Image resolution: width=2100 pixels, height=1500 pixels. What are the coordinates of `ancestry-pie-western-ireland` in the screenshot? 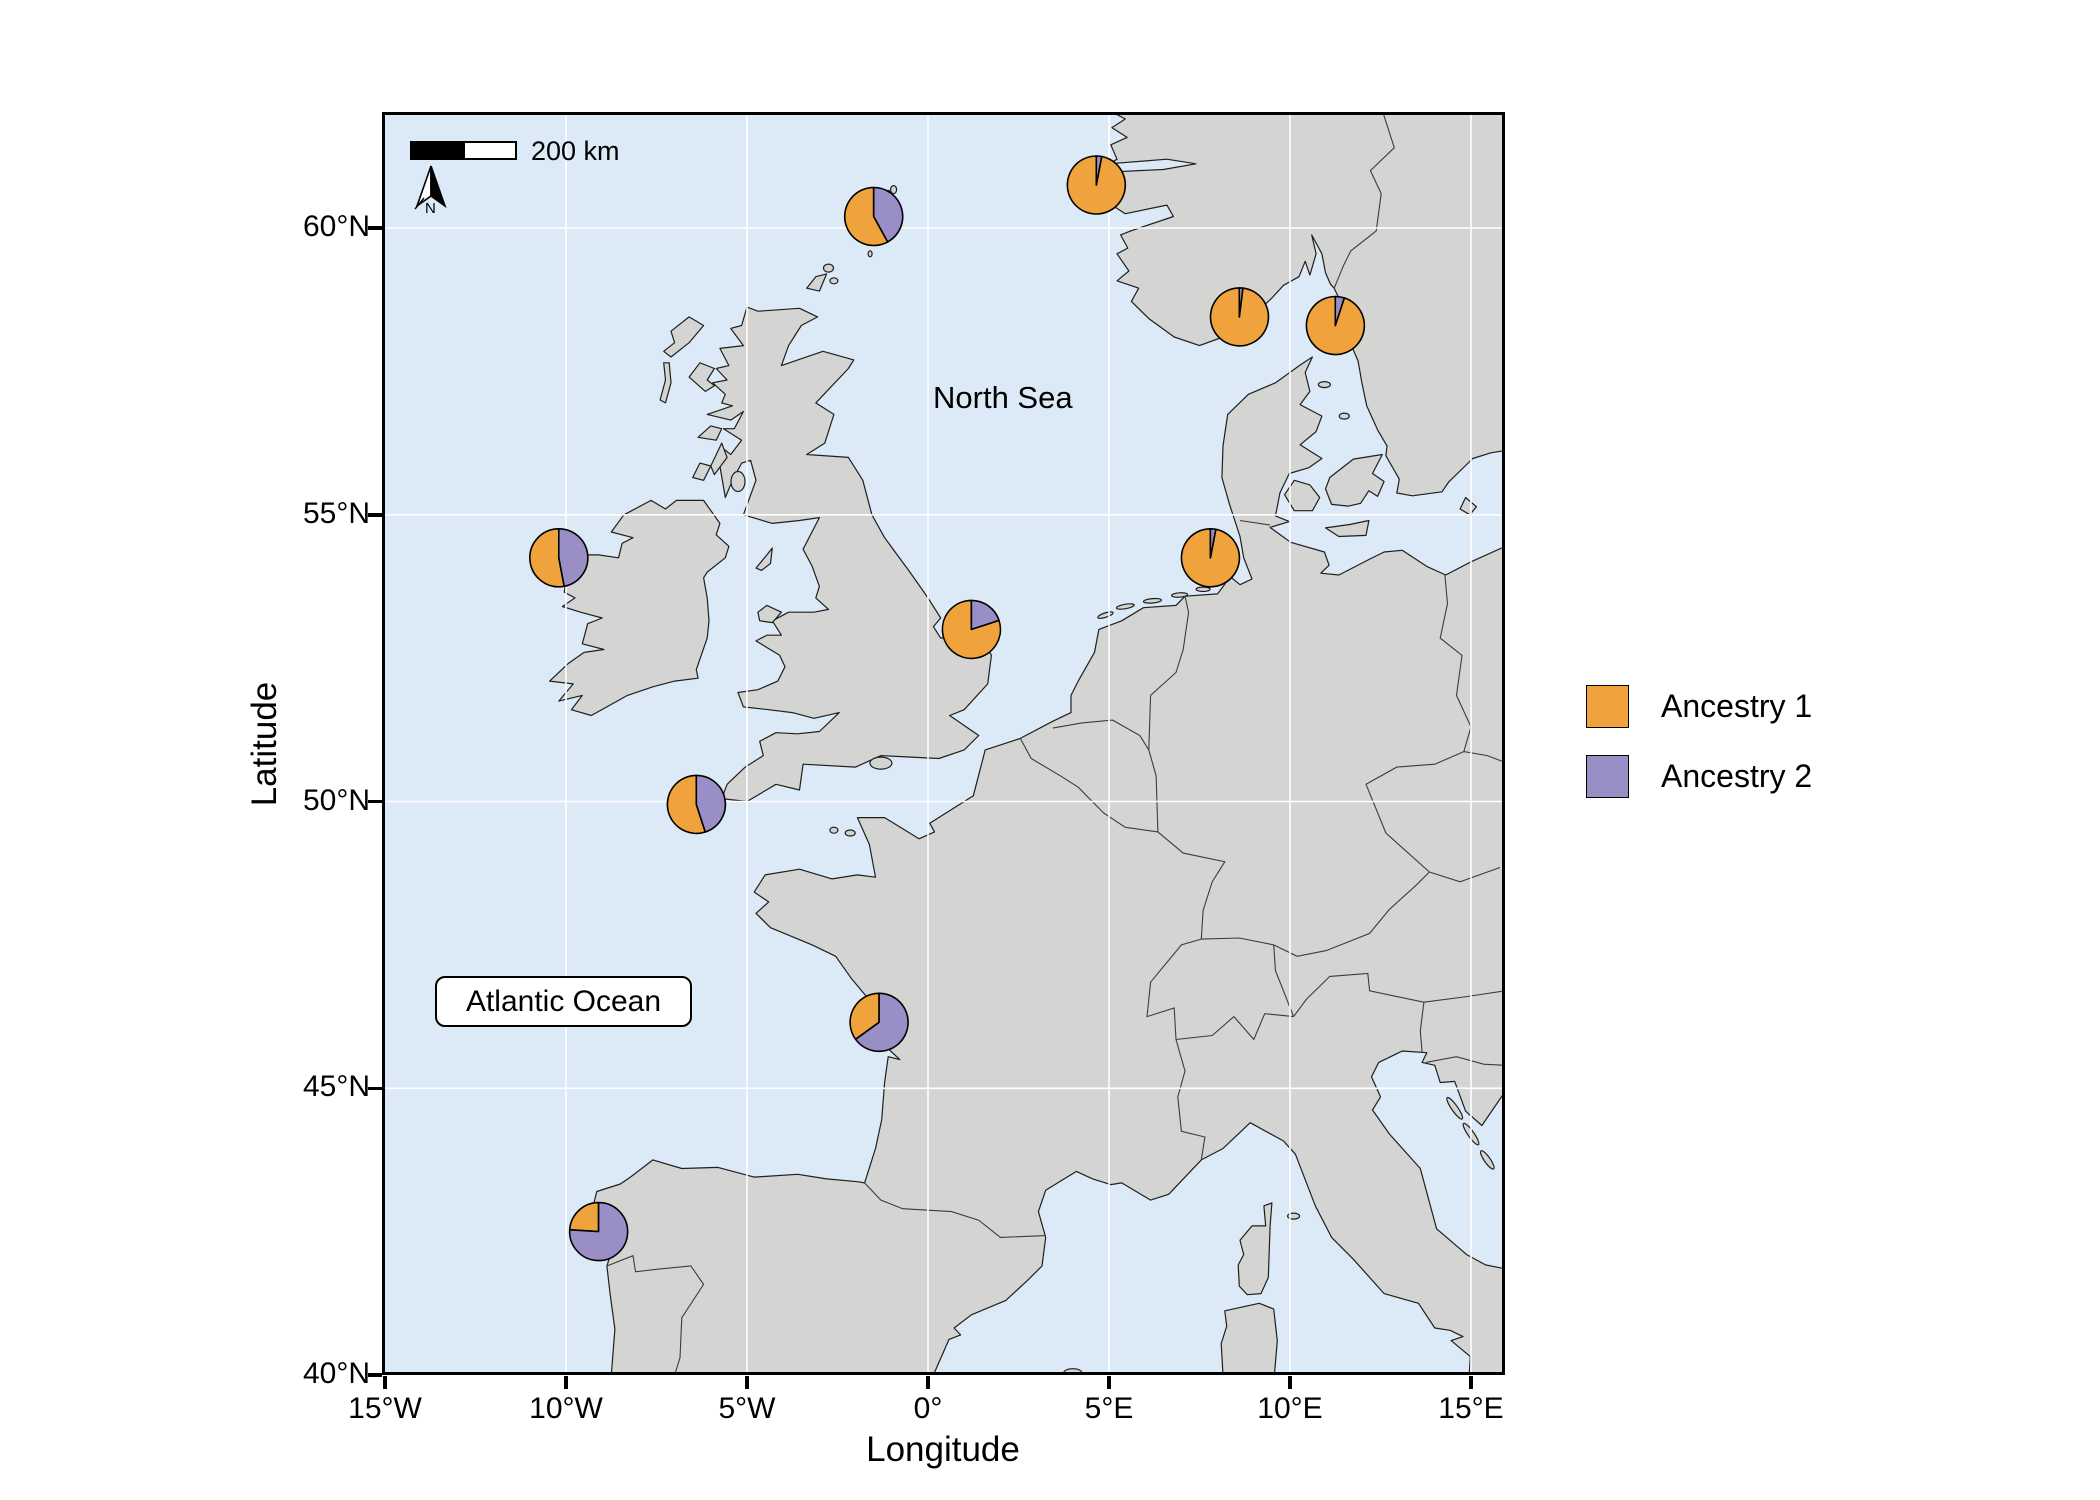 It's located at (559, 558).